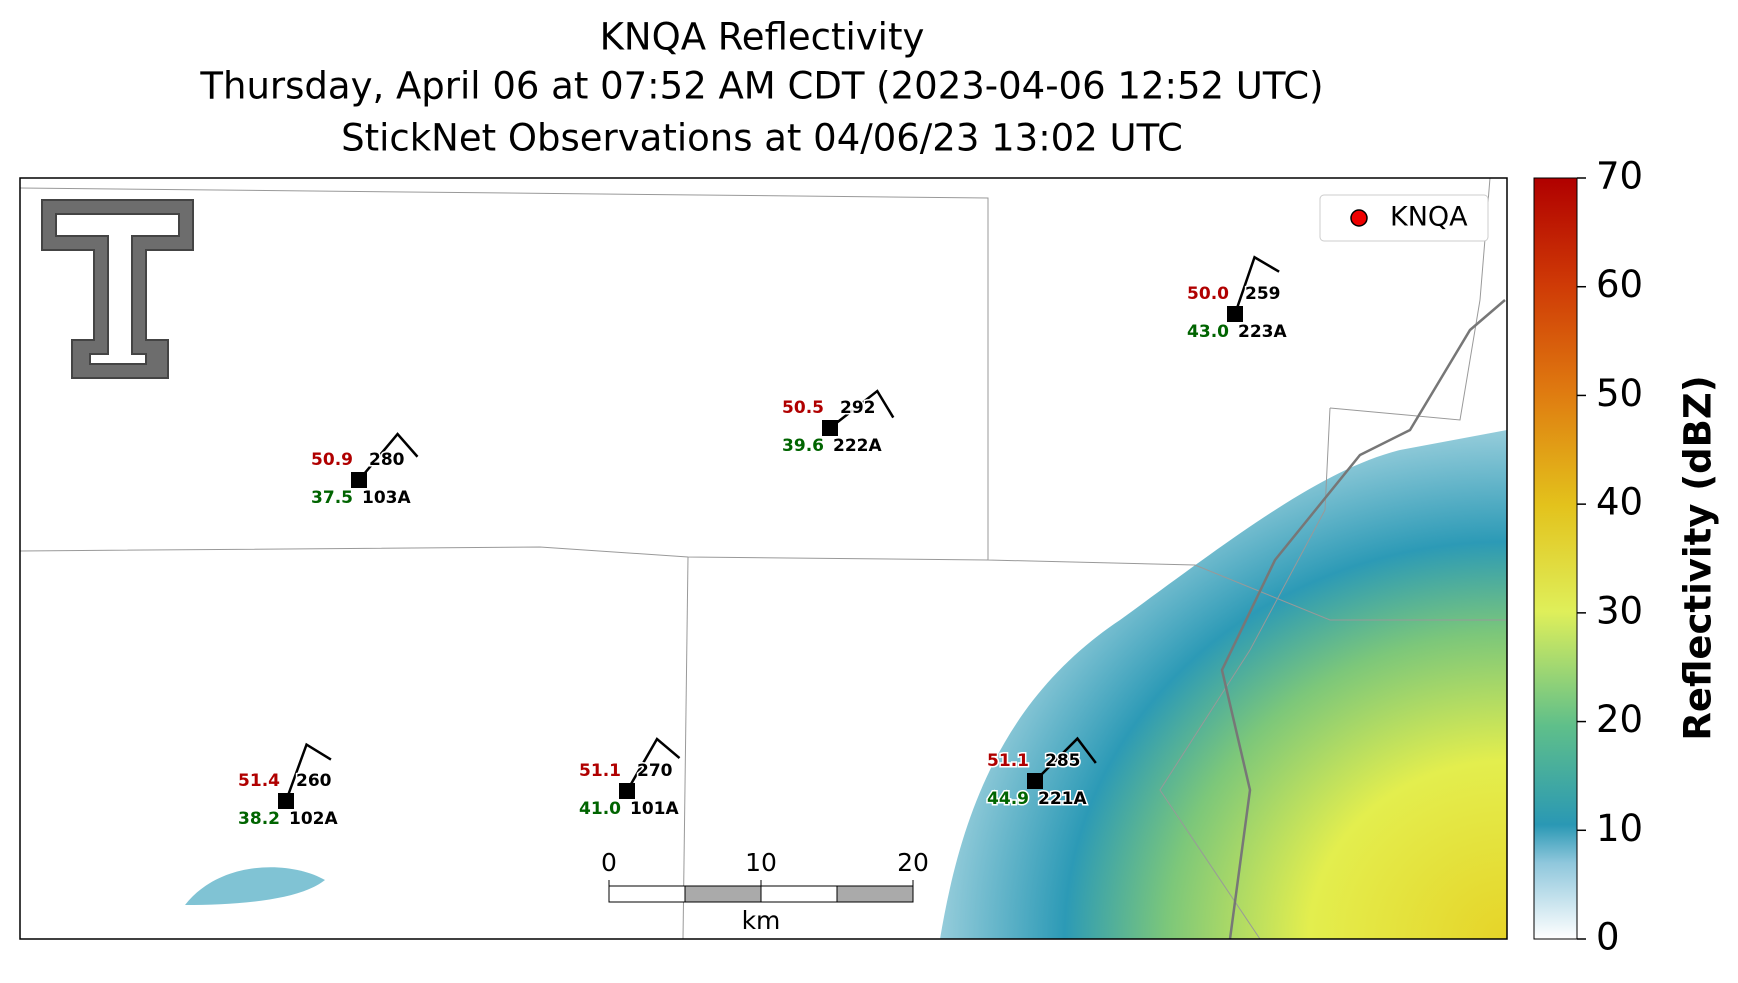  What do you see at coordinates (600, 809) in the screenshot?
I see `dewpoint: 41.0` at bounding box center [600, 809].